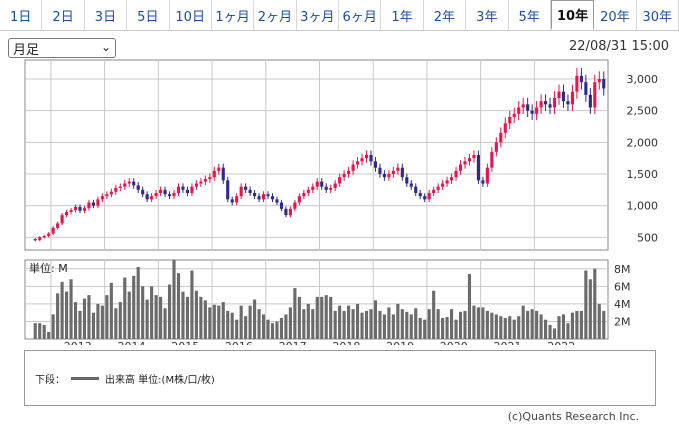 Image resolution: width=679 pixels, height=425 pixels. Describe the element at coordinates (62, 48) in the screenshot. I see `period-select: 月足 ⌄` at that location.